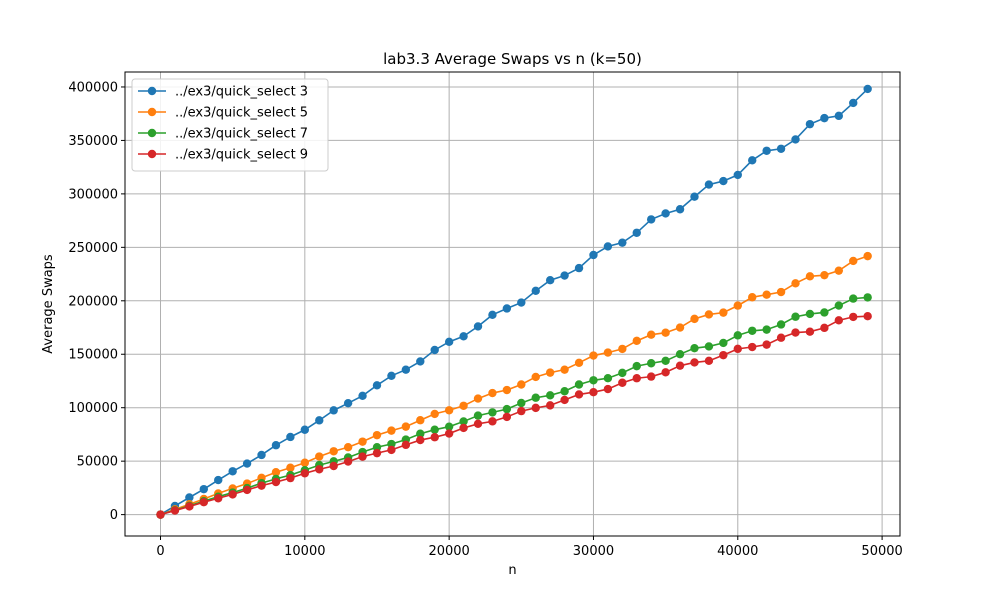 The image size is (1000, 600). What do you see at coordinates (48, 304) in the screenshot?
I see `y-axis-label: Average Swaps` at bounding box center [48, 304].